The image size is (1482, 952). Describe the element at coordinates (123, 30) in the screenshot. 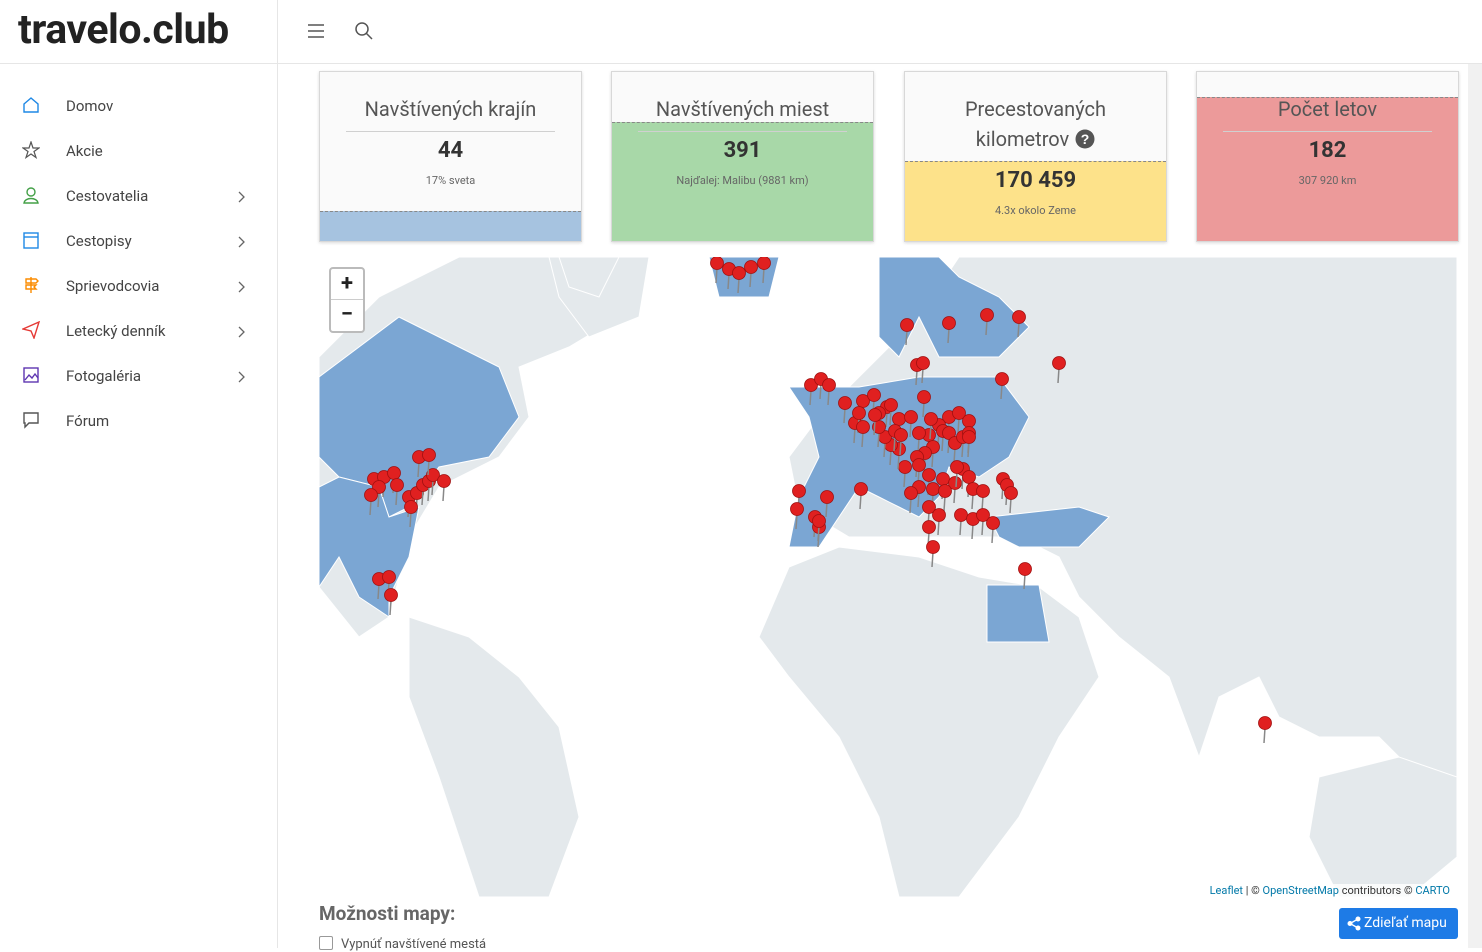

I see `logo: travelo.club` at that location.